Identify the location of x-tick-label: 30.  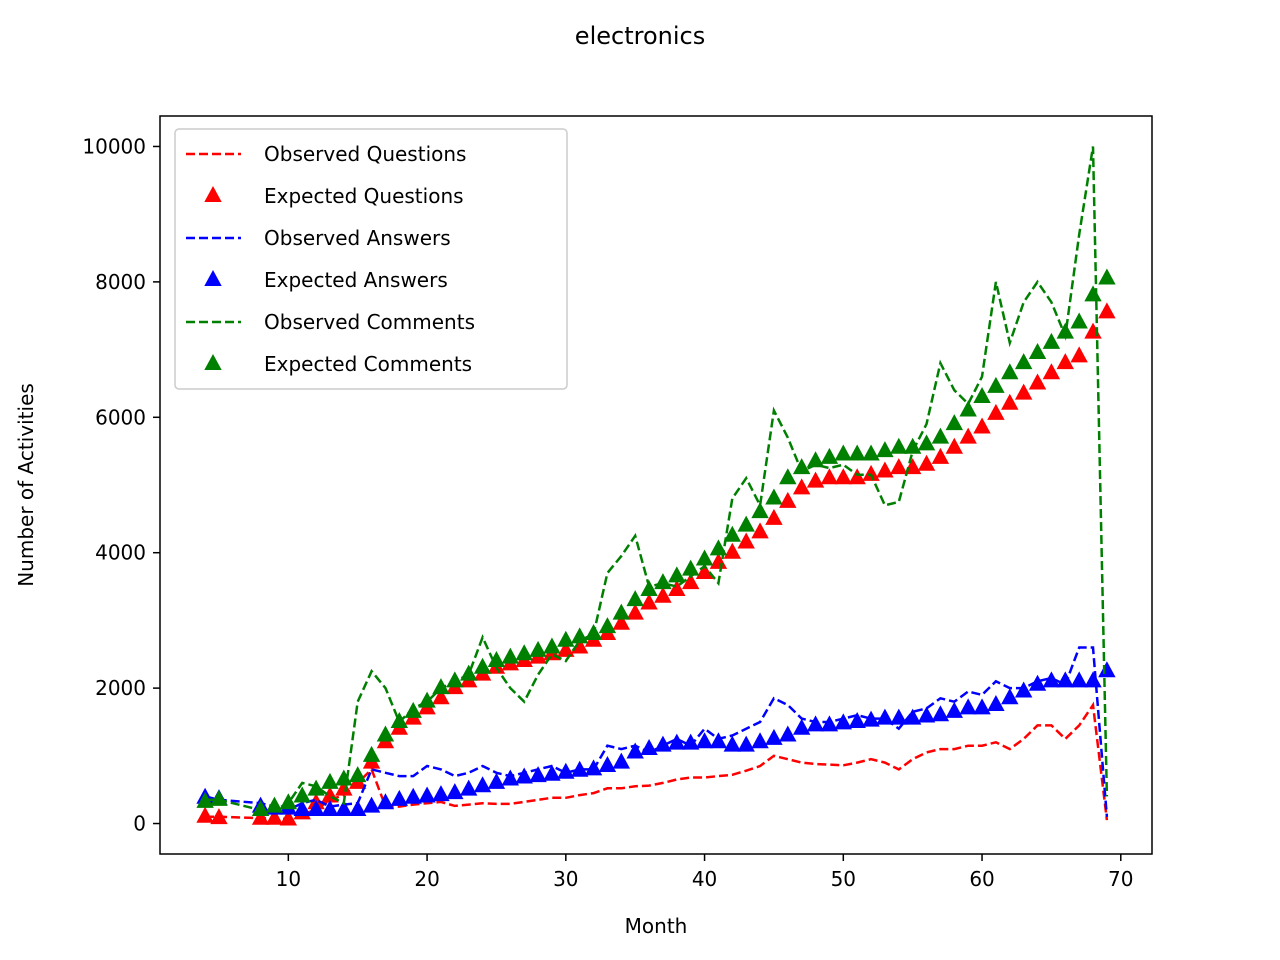
(565, 879).